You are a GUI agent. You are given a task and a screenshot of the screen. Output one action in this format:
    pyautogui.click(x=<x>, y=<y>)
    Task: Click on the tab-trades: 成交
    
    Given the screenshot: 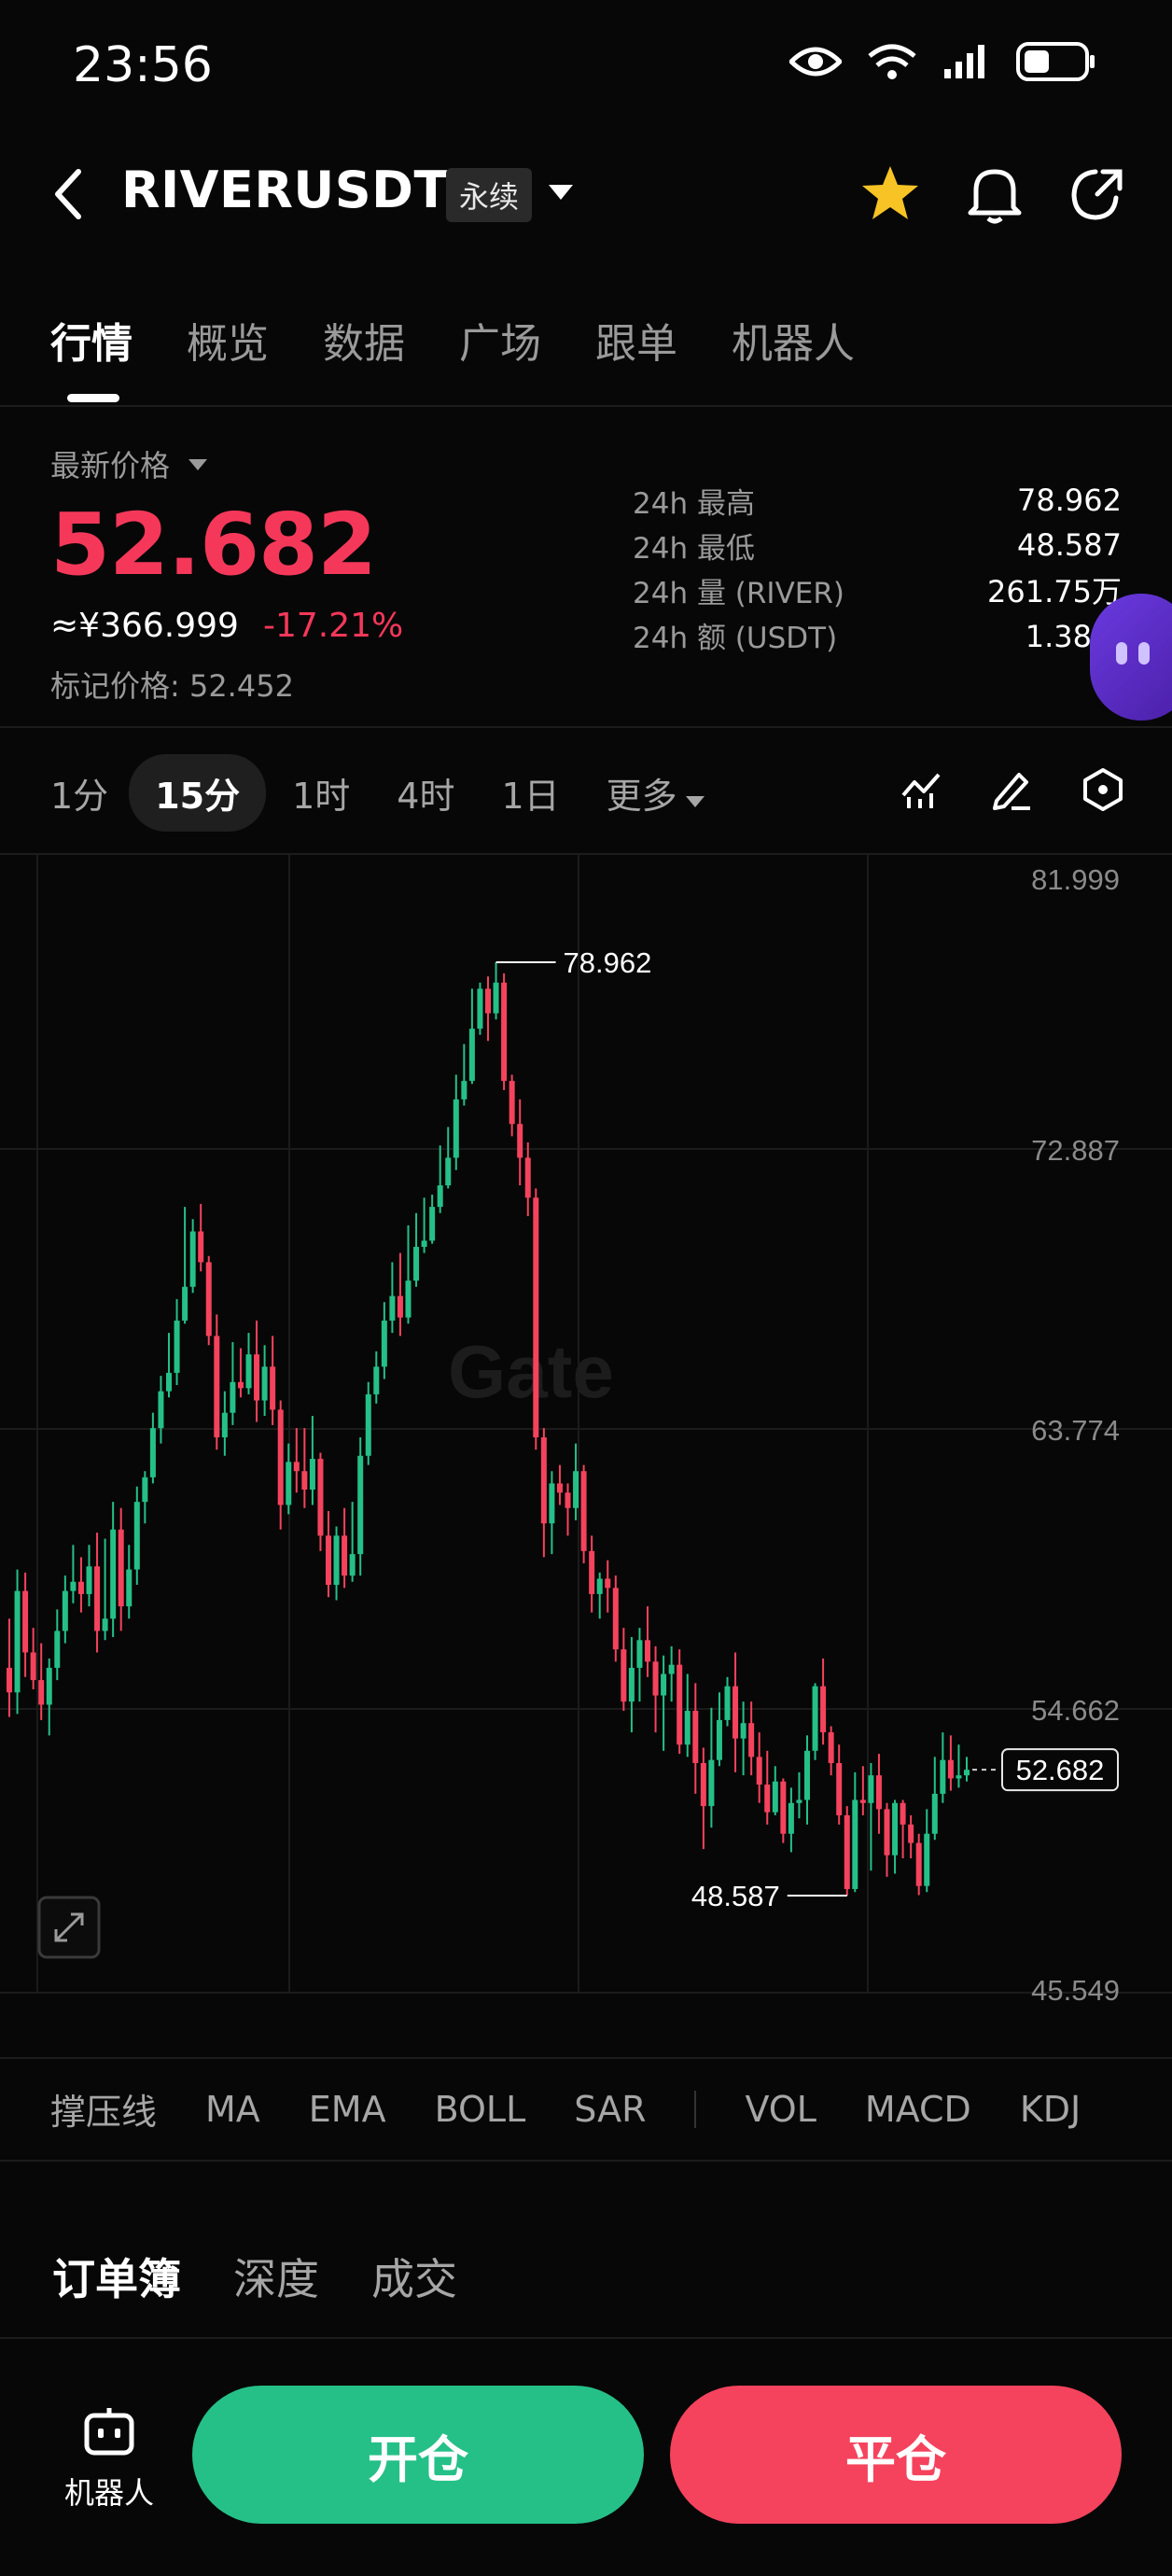 What is the action you would take?
    pyautogui.click(x=414, y=2279)
    